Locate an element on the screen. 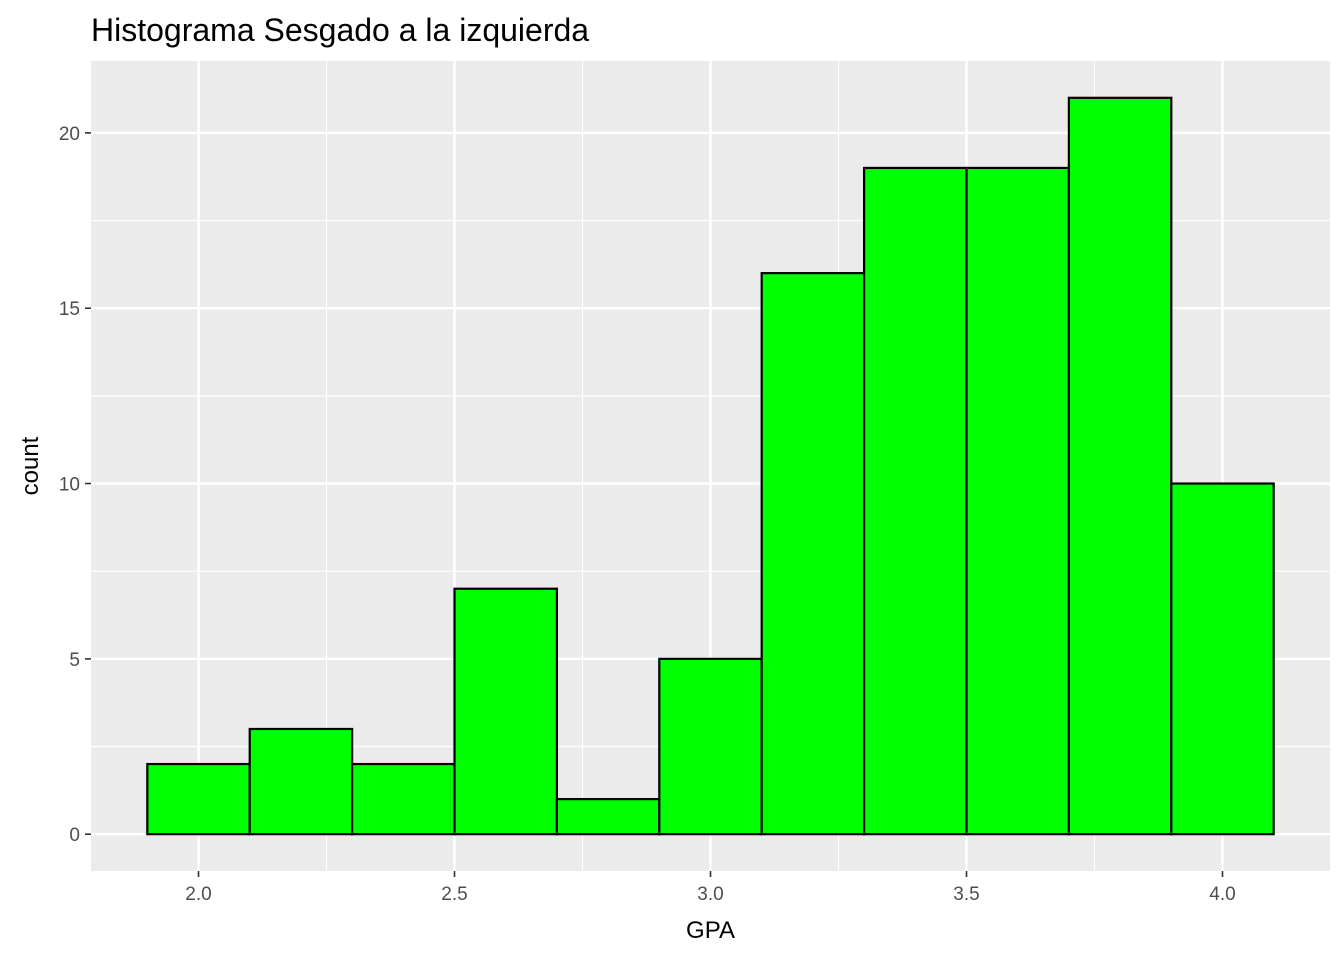 The height and width of the screenshot is (960, 1344). x-axis: 2.0 2.5 3.0 3.5 4.0 is located at coordinates (710, 888).